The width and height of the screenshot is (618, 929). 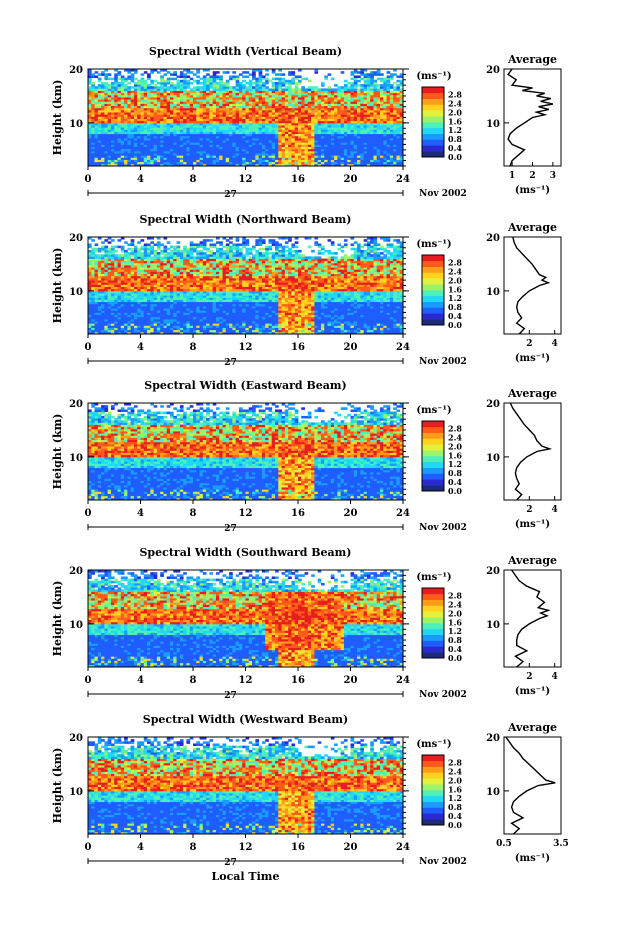 What do you see at coordinates (455, 139) in the screenshot?
I see `colorbar-tick-label: 0.8` at bounding box center [455, 139].